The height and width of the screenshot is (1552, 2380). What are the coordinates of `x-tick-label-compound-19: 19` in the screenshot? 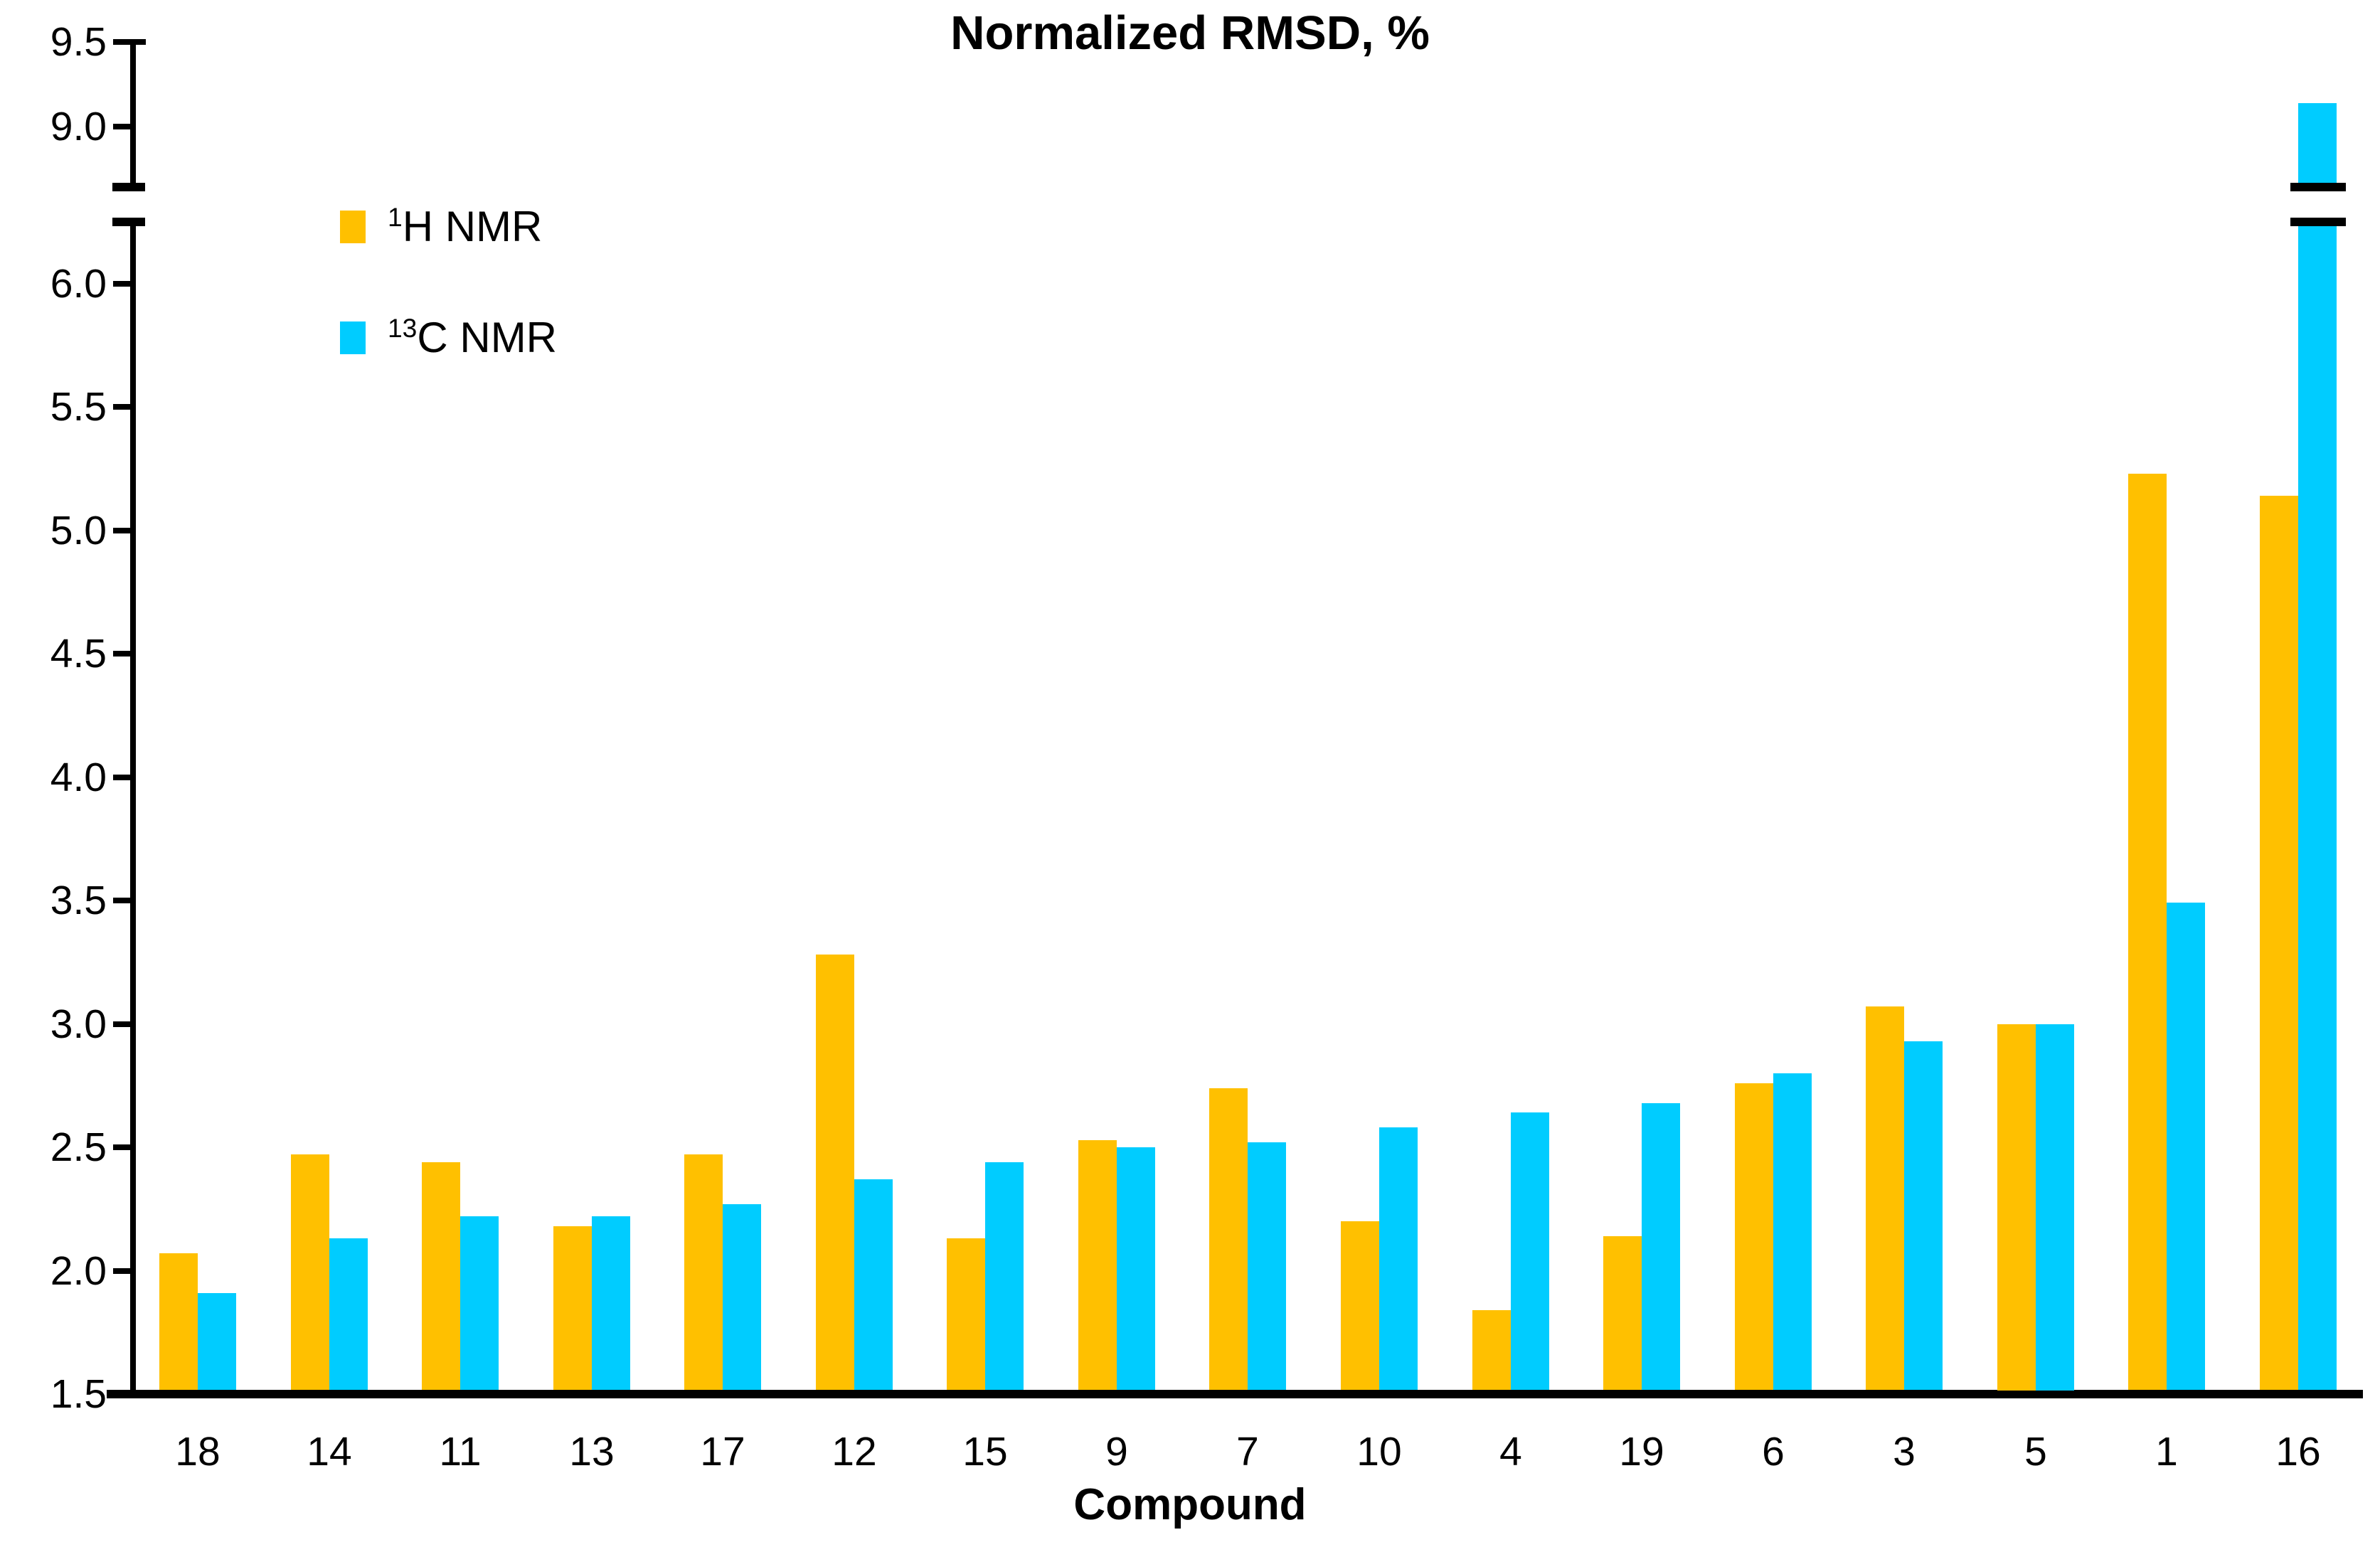 It's located at (1641, 1451).